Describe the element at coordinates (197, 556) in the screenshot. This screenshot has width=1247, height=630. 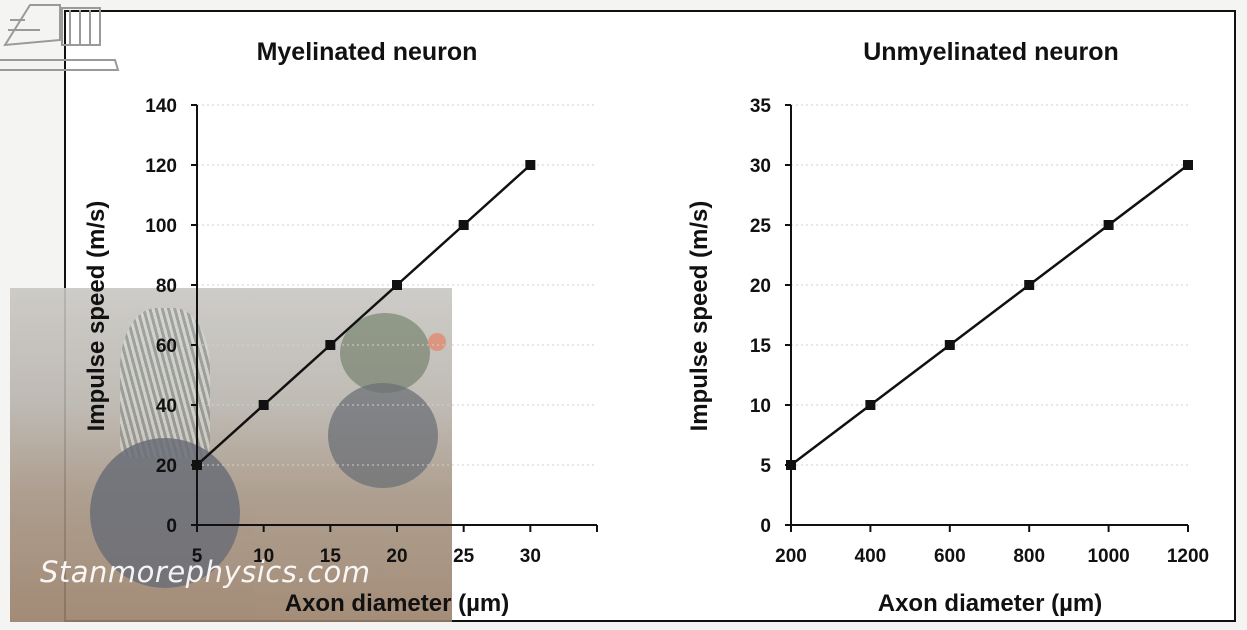
I see `x-tick-label: 5` at that location.